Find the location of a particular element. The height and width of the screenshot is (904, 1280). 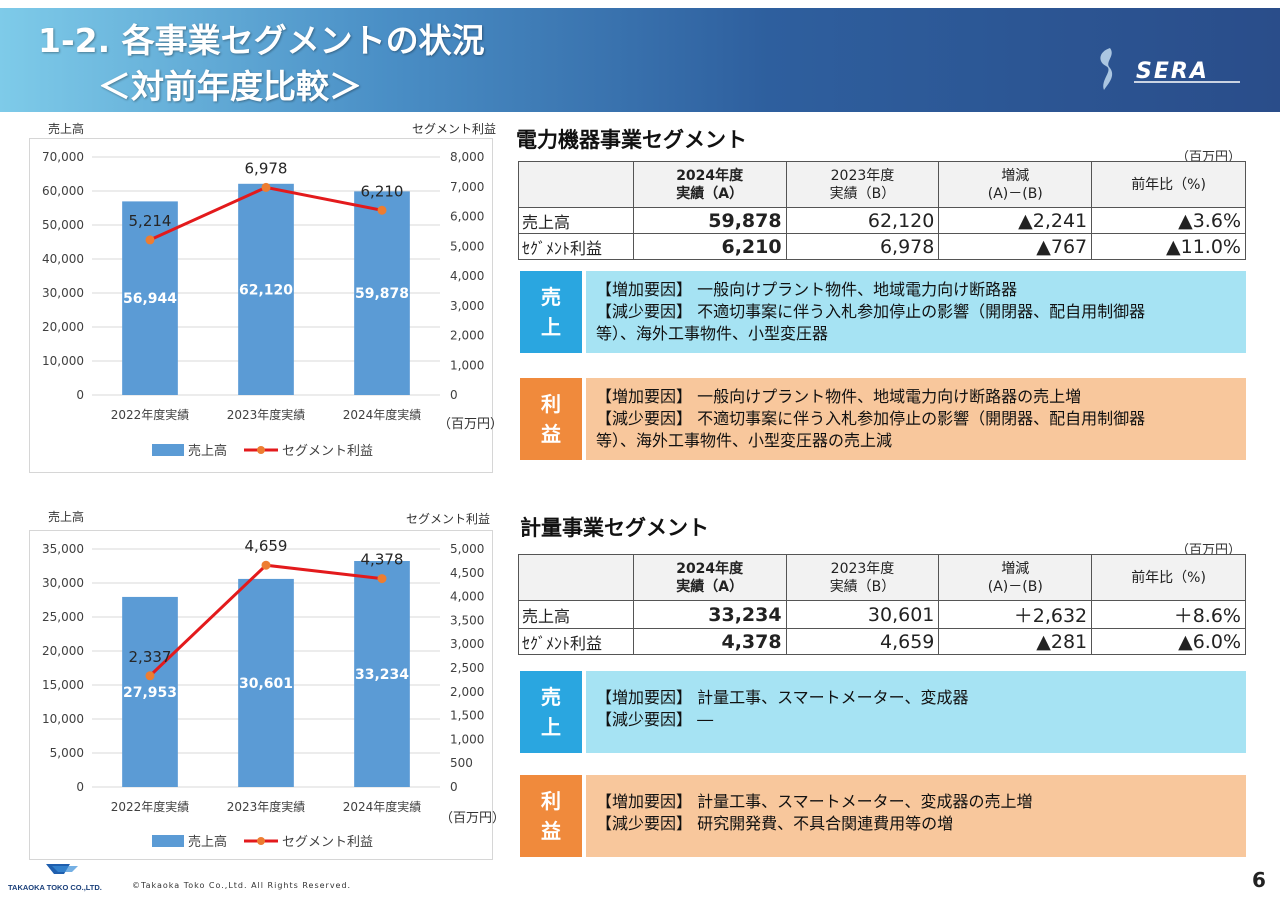

cell-ratio: ▲11.0% is located at coordinates (1168, 246).